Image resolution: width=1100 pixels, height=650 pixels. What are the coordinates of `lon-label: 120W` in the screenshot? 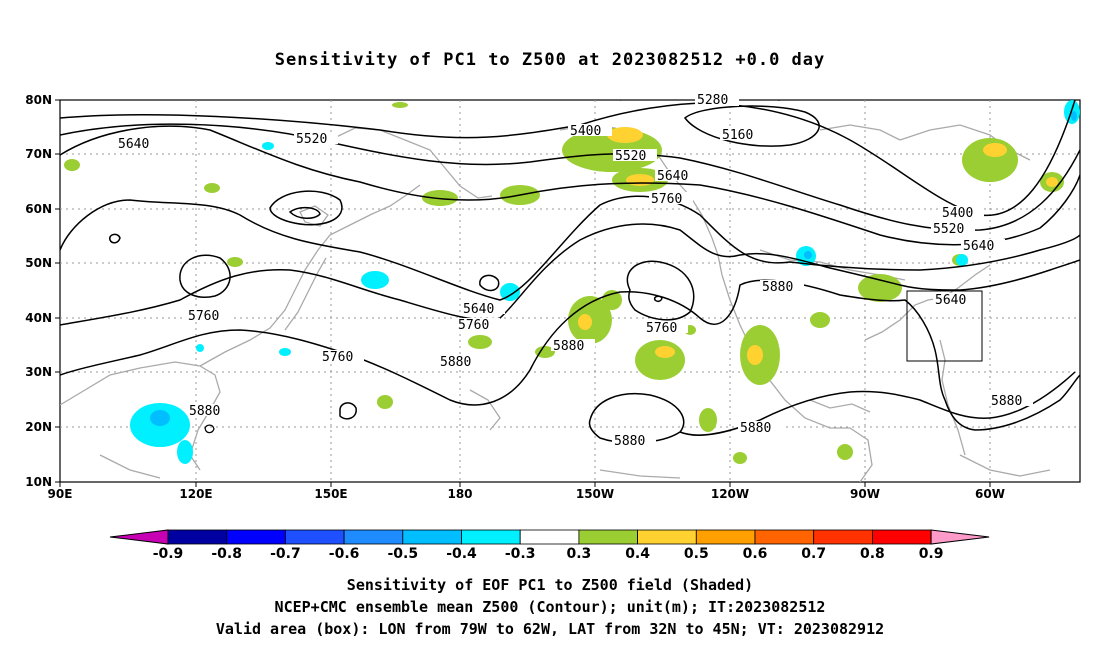 It's located at (730, 494).